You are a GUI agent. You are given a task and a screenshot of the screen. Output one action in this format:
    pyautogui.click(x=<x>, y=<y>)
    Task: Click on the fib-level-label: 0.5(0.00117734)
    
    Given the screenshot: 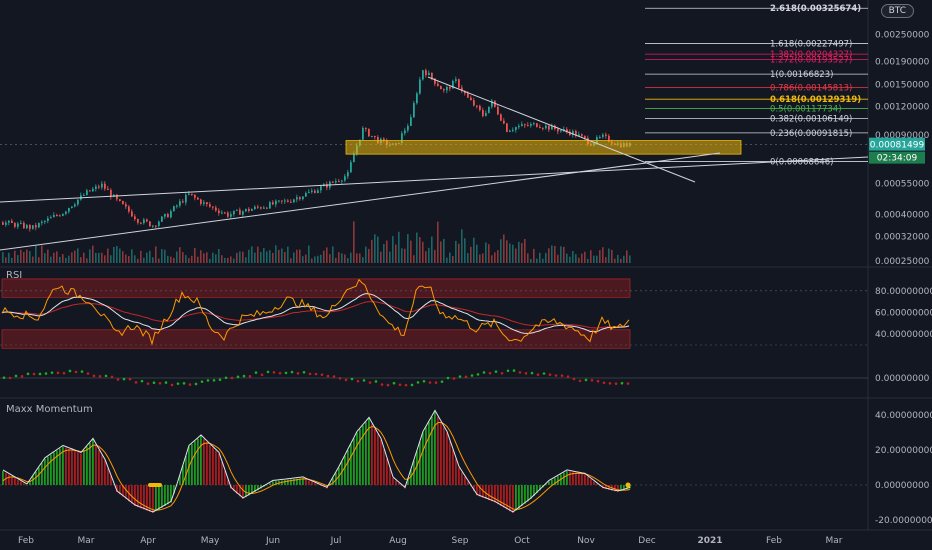 What is the action you would take?
    pyautogui.click(x=806, y=109)
    